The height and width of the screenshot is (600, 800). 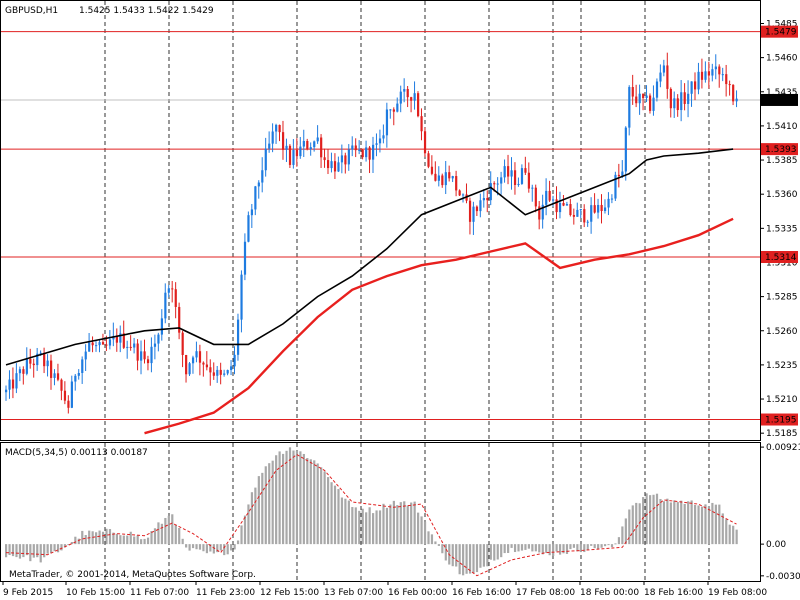 What do you see at coordinates (781, 33) in the screenshot?
I see `level-price-tag-label: 1.5479` at bounding box center [781, 33].